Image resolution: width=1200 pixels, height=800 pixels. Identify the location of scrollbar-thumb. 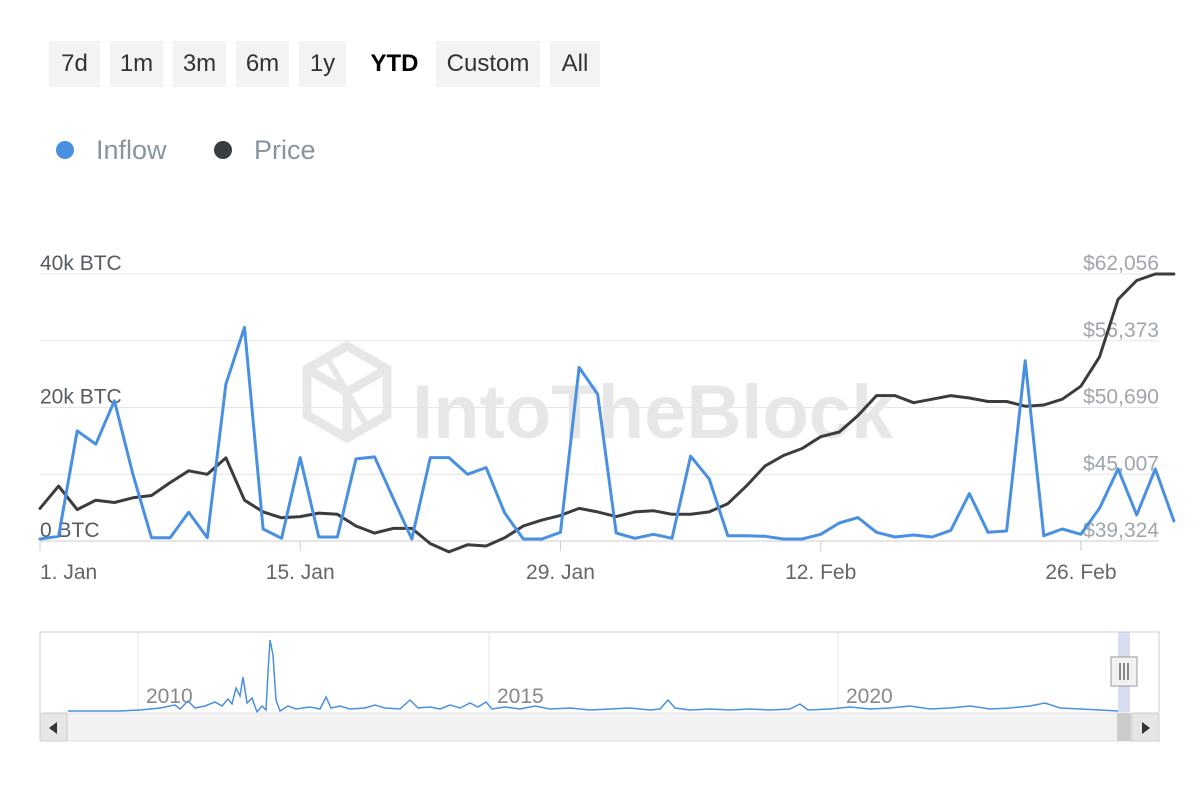
(1124, 727).